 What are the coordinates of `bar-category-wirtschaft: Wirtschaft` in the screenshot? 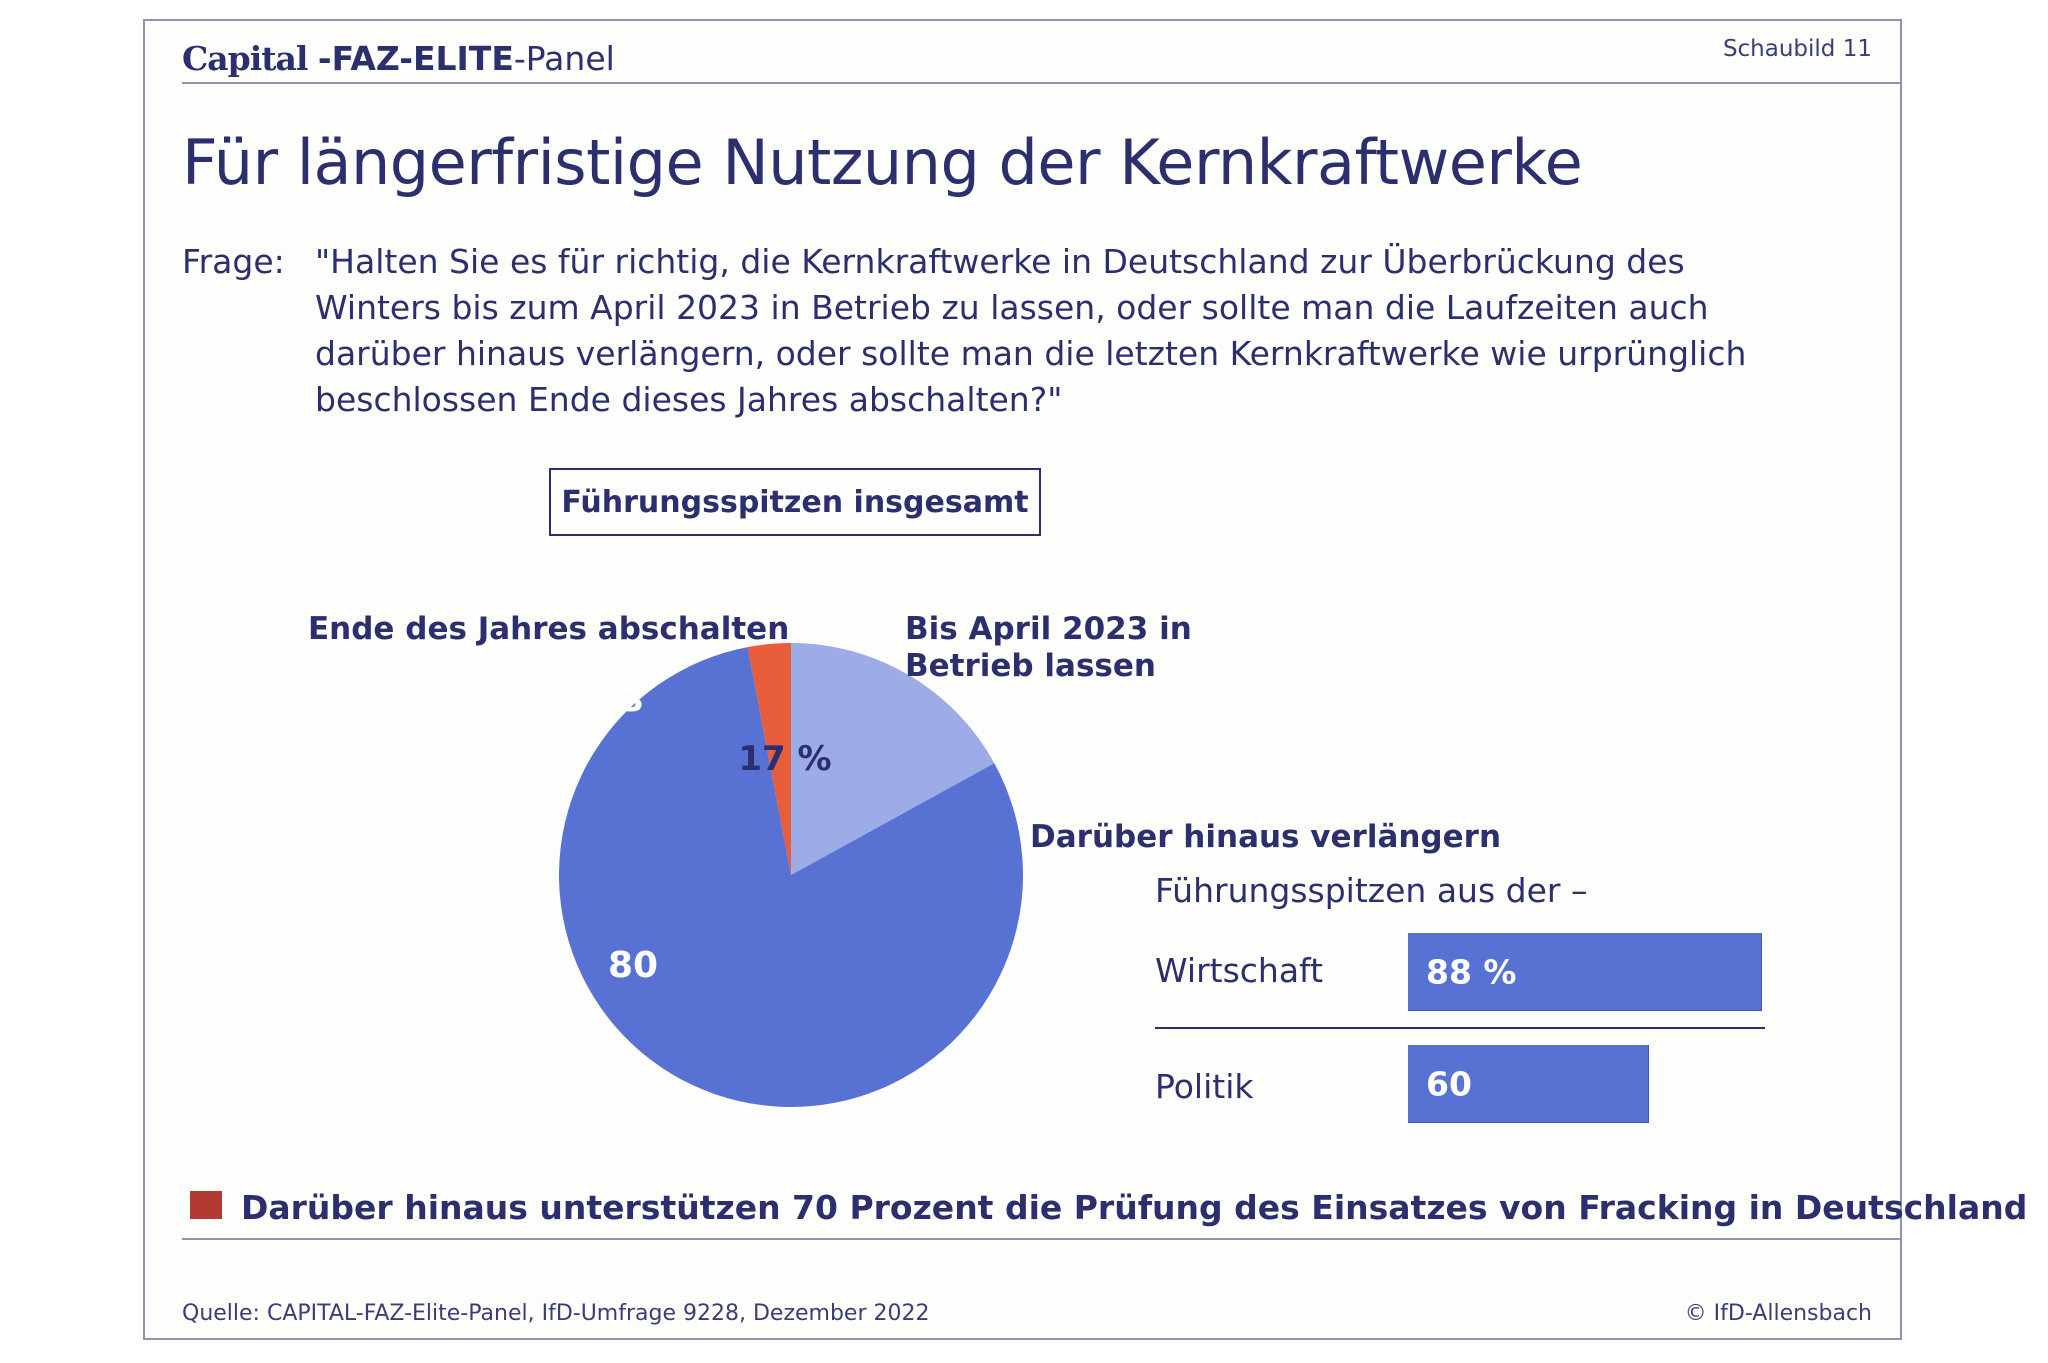 It's located at (1239, 970).